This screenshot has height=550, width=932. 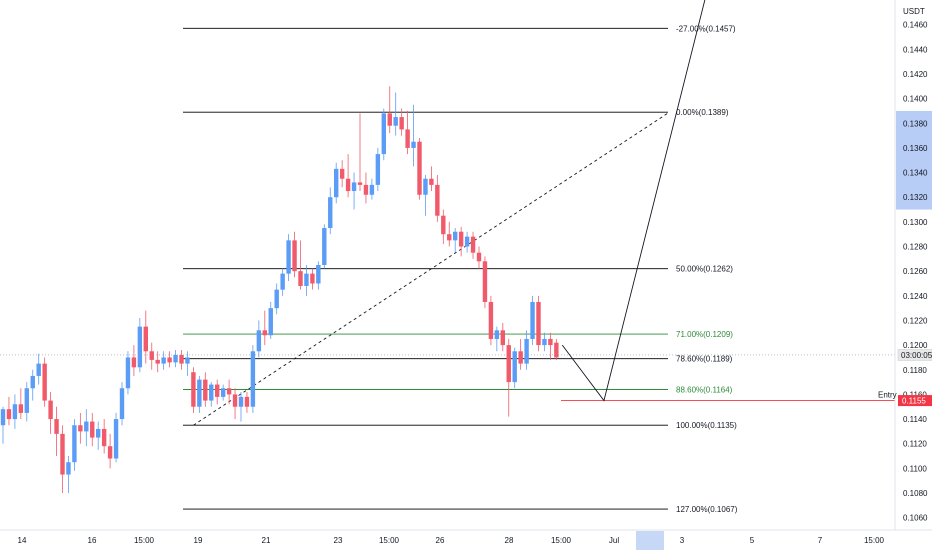 I want to click on fib-level-label: 71.00%(0.1209), so click(x=704, y=334).